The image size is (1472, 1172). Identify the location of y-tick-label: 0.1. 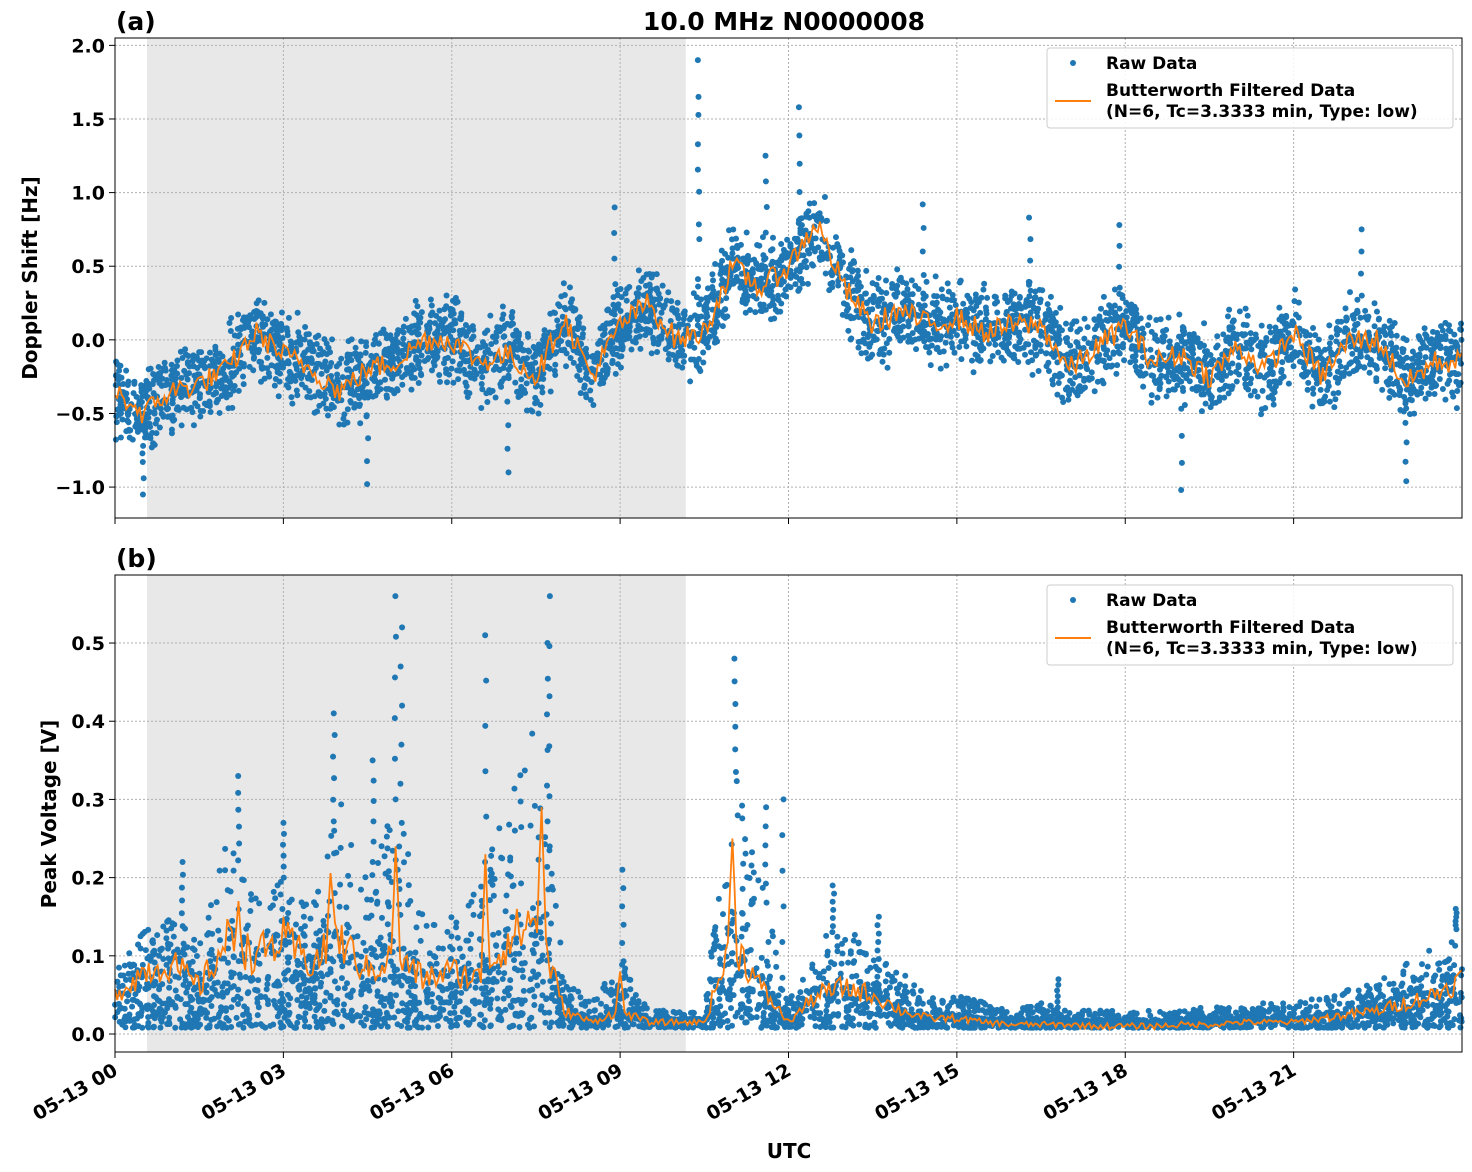
(88, 957).